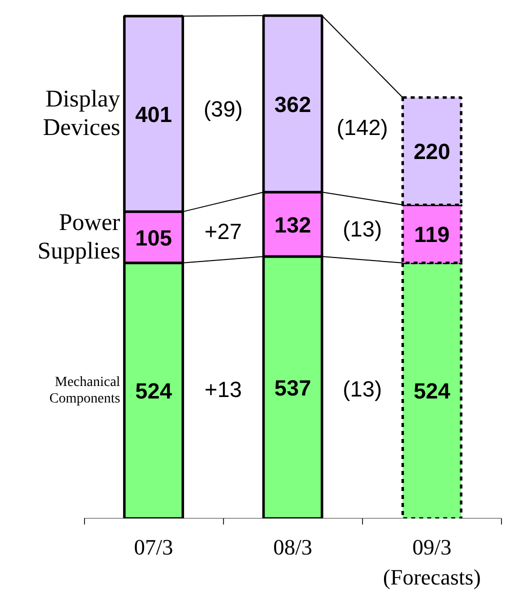 Image resolution: width=506 pixels, height=592 pixels. Describe the element at coordinates (362, 127) in the screenshot. I see `annotation: (142)` at that location.